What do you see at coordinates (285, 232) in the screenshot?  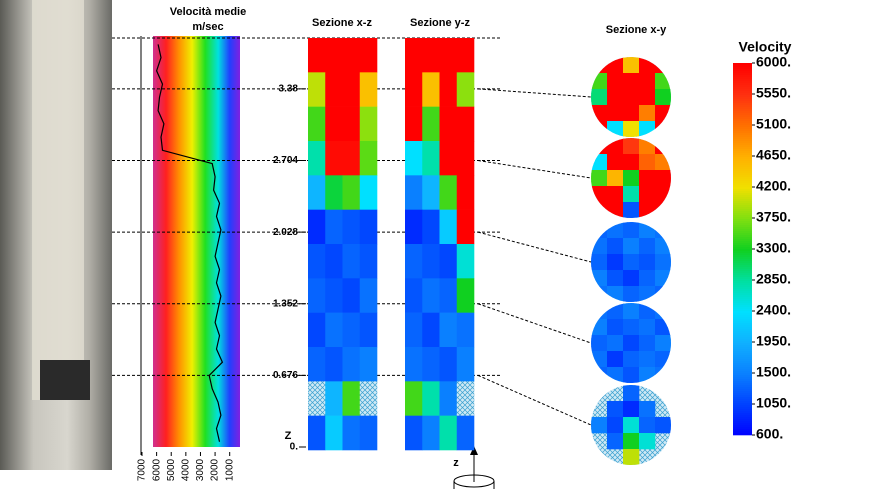 I see `y-tick-label: 2.028` at bounding box center [285, 232].